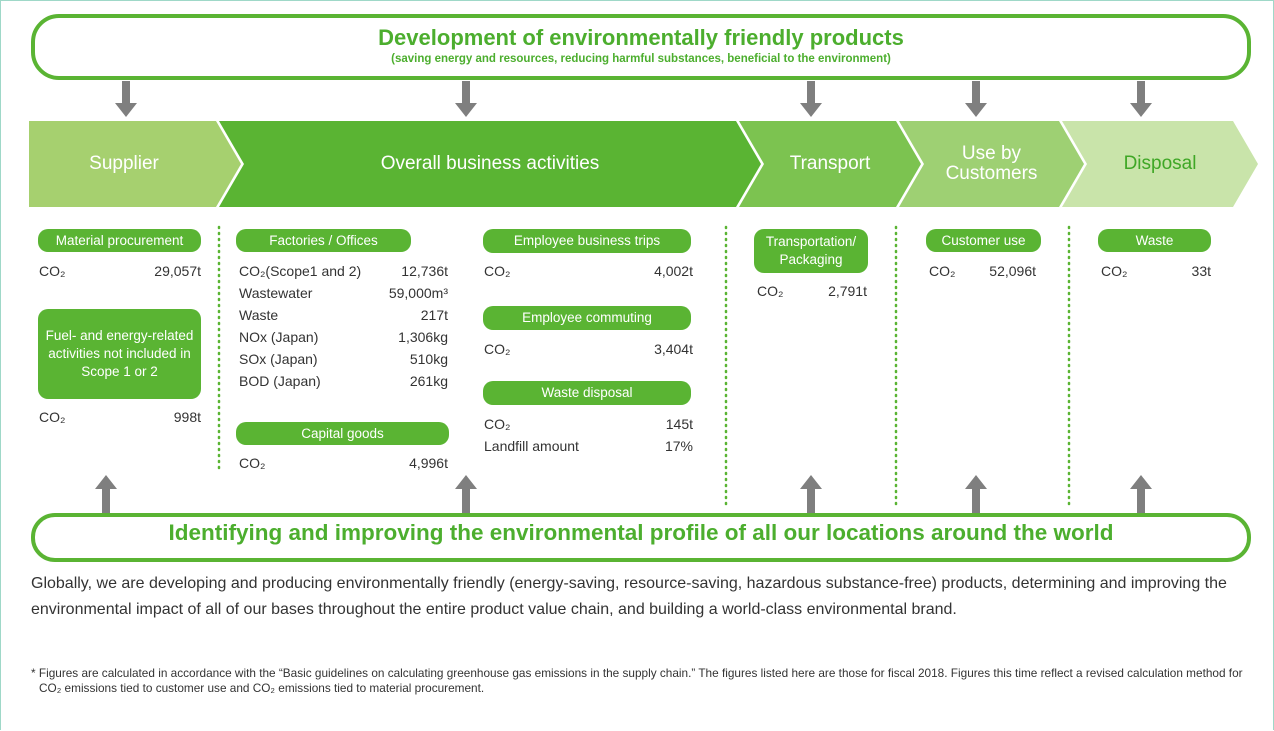  I want to click on top-banner, so click(641, 47).